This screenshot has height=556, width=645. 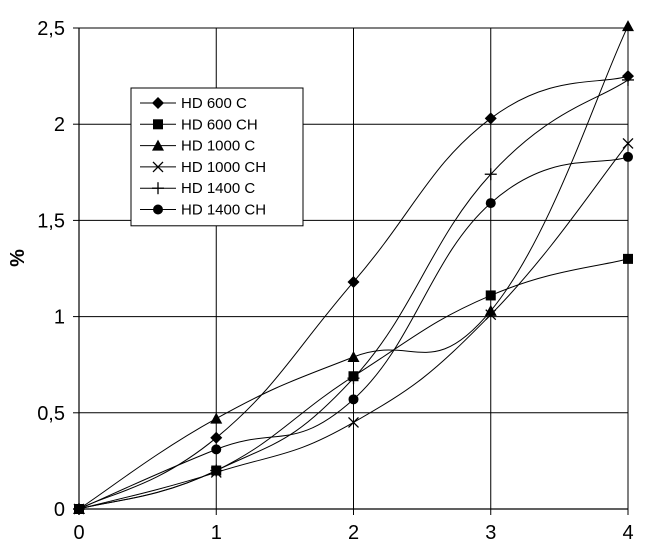 I want to click on legend-marker-triangle, so click(x=158, y=145).